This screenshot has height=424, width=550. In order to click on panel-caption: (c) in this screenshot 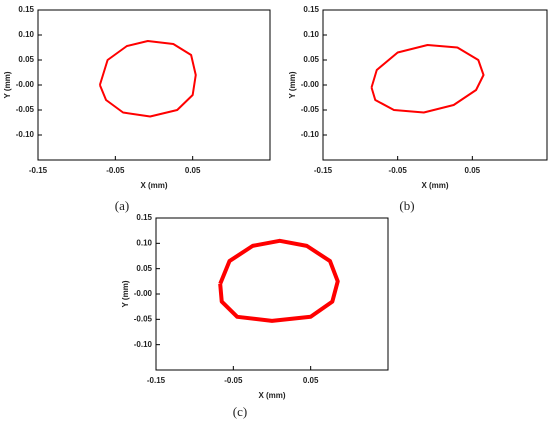, I will do `click(240, 411)`.